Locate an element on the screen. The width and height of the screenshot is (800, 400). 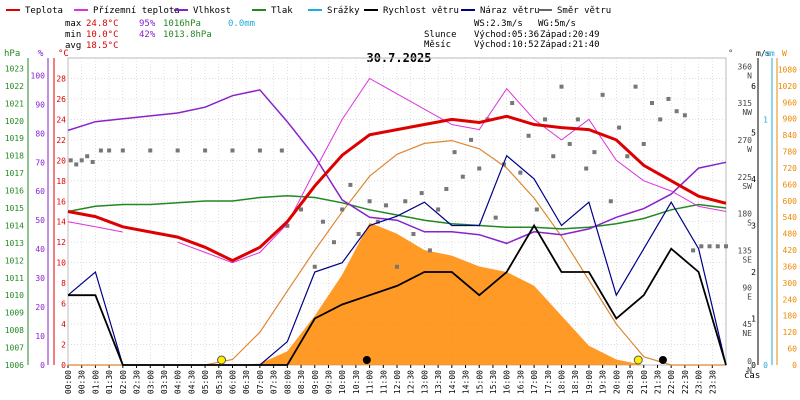
x-tick-label-16: 08:00 is located at coordinates (287, 382).